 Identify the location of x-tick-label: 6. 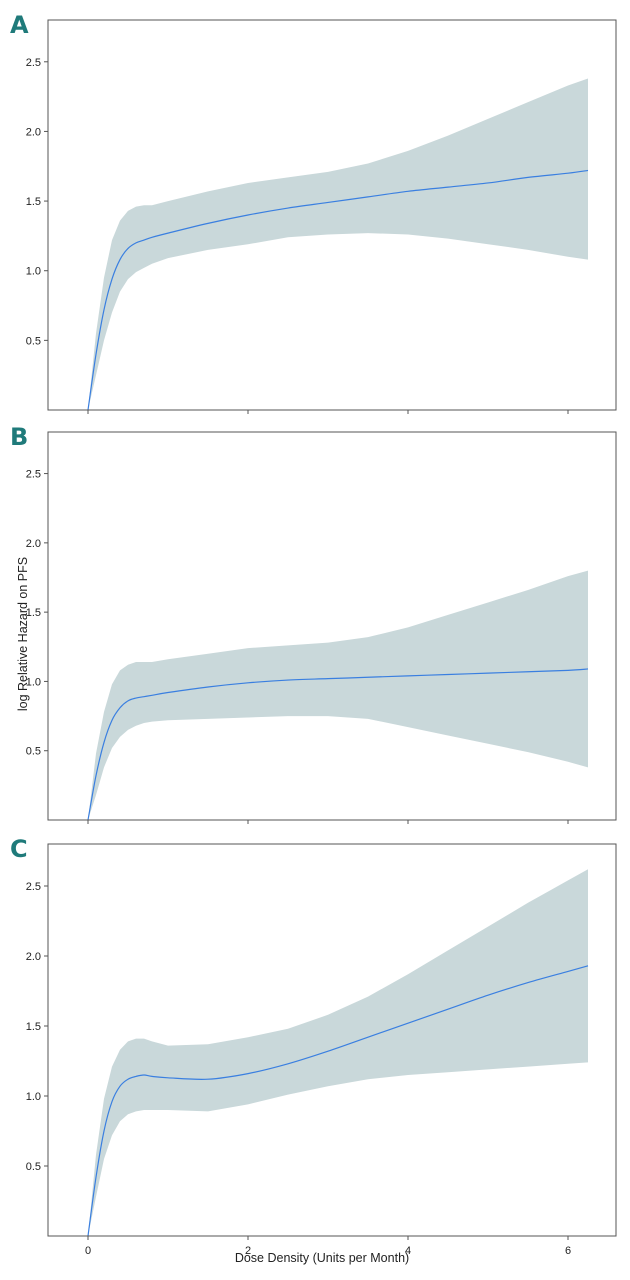
(568, 1251).